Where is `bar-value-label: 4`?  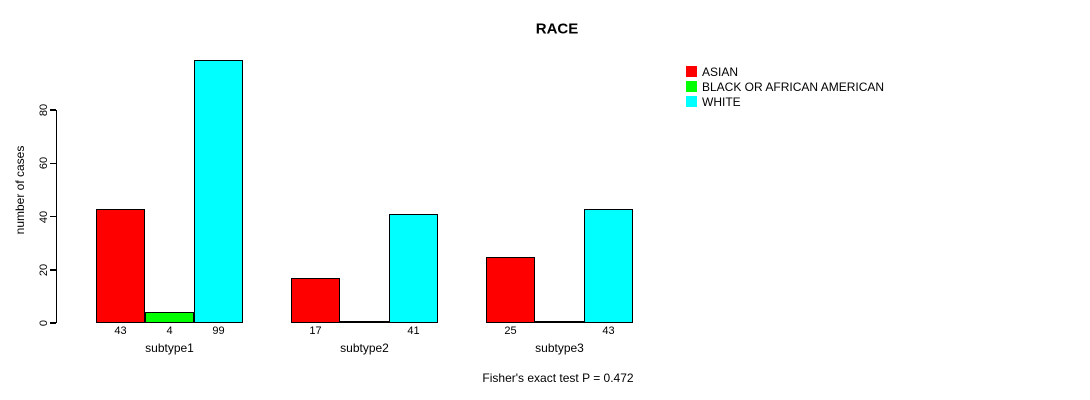 bar-value-label: 4 is located at coordinates (169, 331).